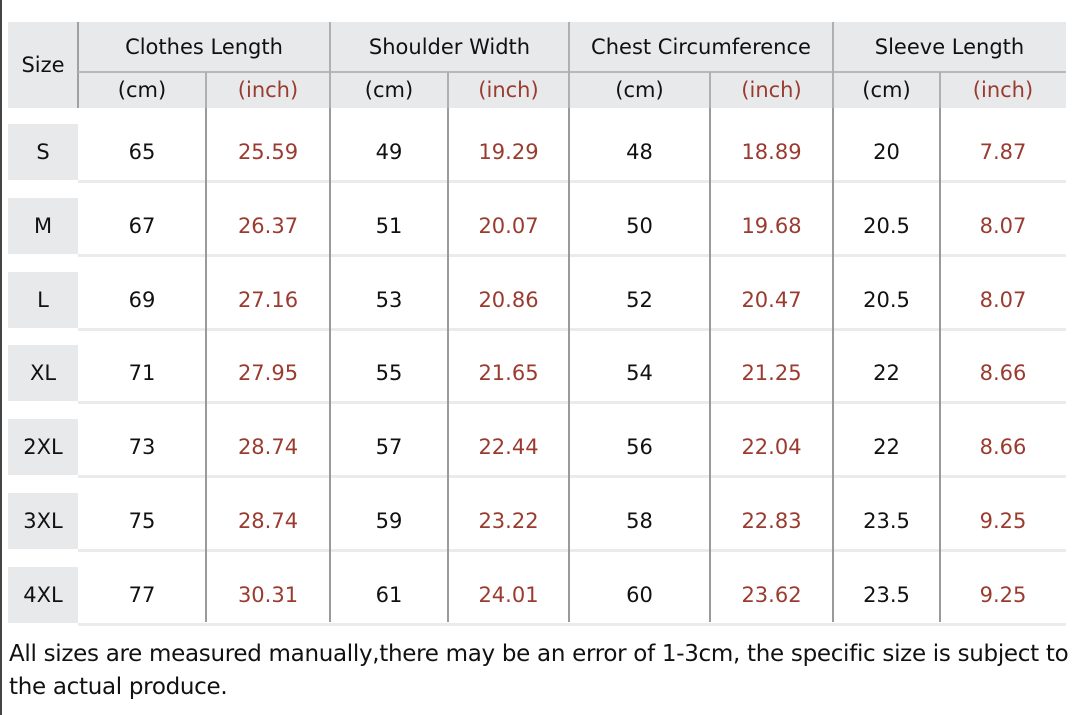 The image size is (1081, 715). What do you see at coordinates (268, 152) in the screenshot?
I see `inch-value: 25.59` at bounding box center [268, 152].